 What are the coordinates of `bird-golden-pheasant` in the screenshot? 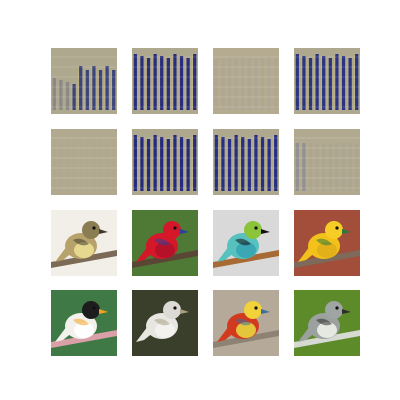 It's located at (246, 323).